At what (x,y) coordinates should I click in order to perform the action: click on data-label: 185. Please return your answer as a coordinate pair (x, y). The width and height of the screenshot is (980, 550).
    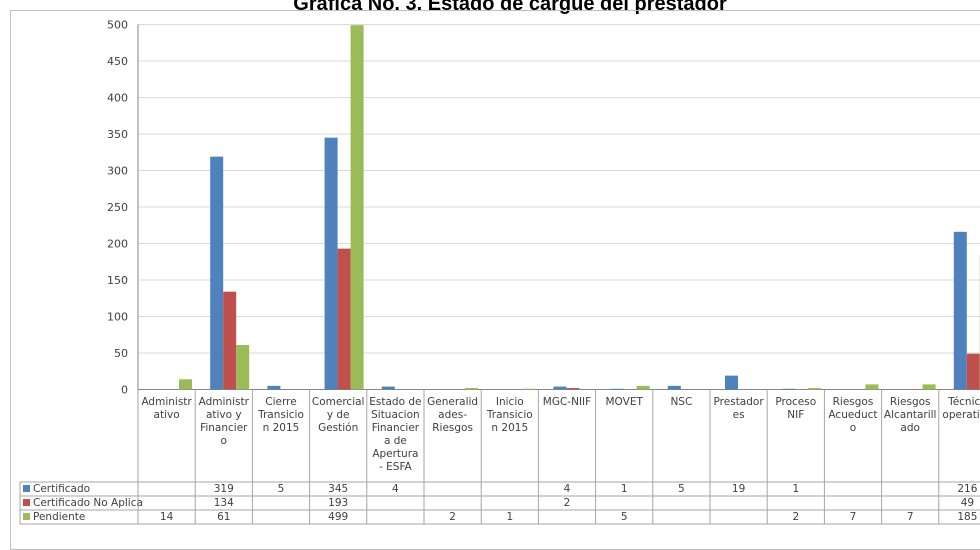
    Looking at the image, I should click on (959, 517).